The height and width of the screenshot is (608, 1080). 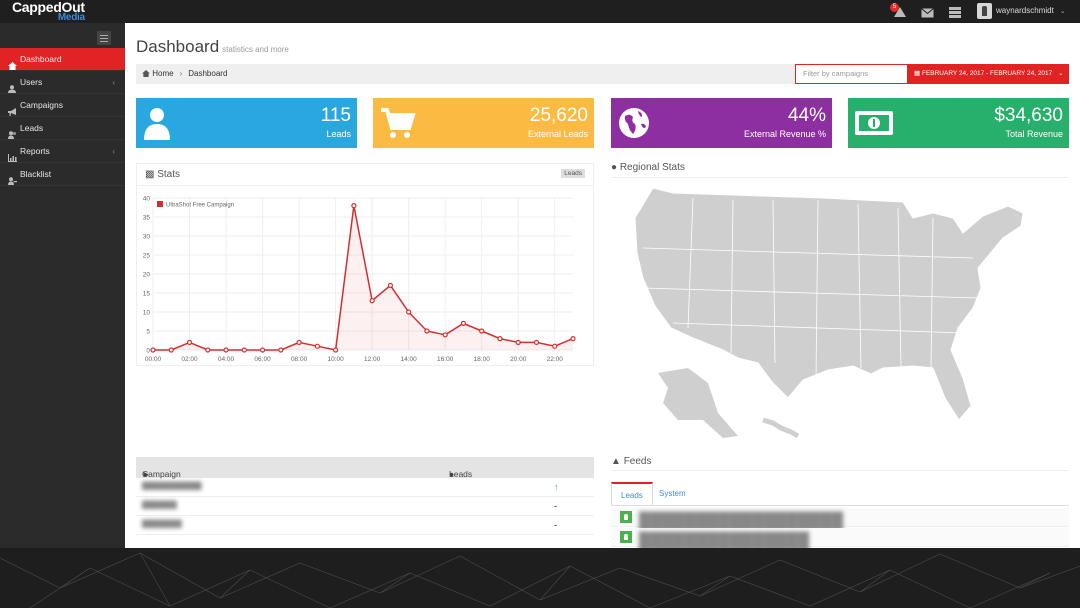 I want to click on sidebar-item-label: Campaigns, so click(x=41, y=105).